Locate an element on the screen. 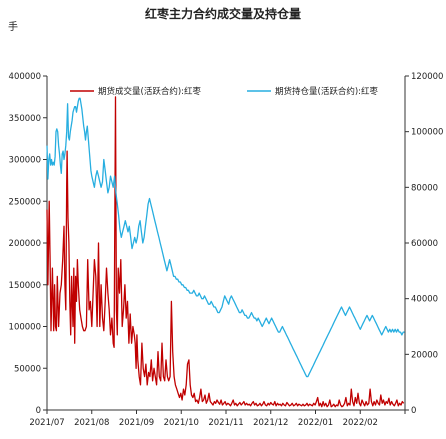 The height and width of the screenshot is (439, 446). x-tick-label: 2021/10 is located at coordinates (181, 423).